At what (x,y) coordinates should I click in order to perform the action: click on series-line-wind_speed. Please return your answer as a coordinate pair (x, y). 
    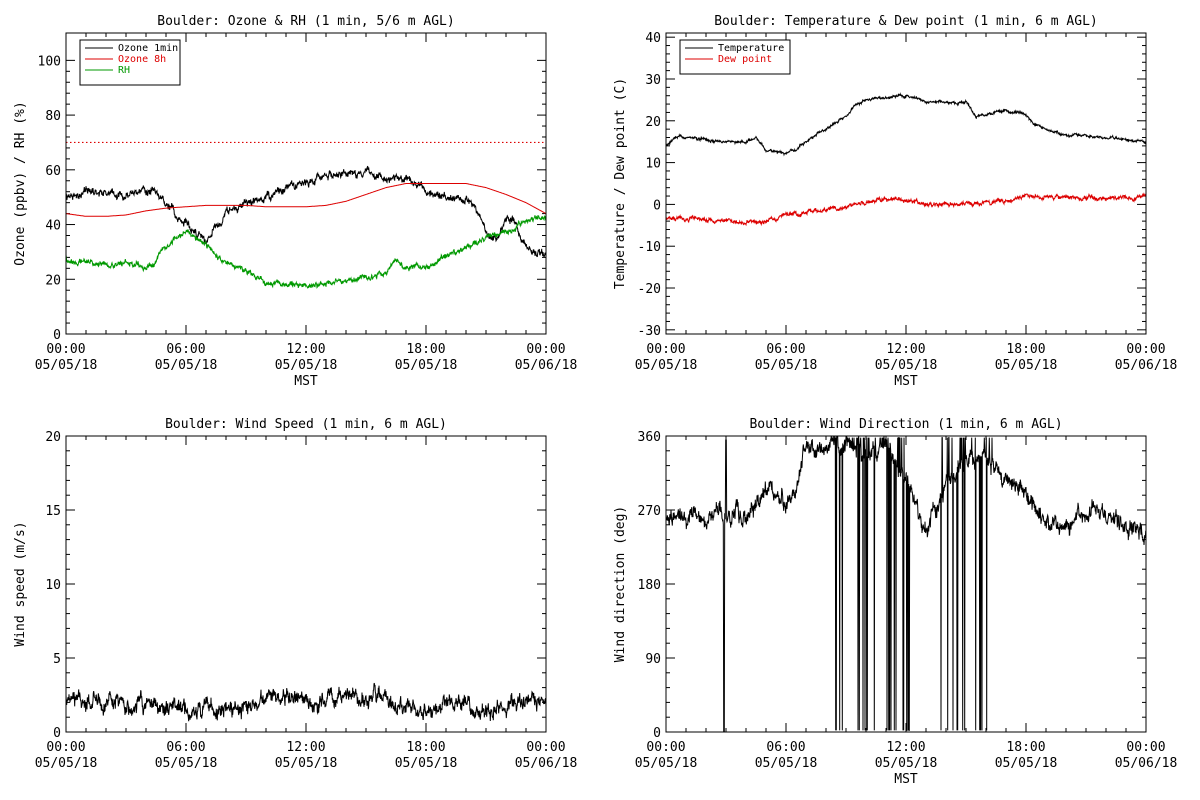
    Looking at the image, I should click on (306, 702).